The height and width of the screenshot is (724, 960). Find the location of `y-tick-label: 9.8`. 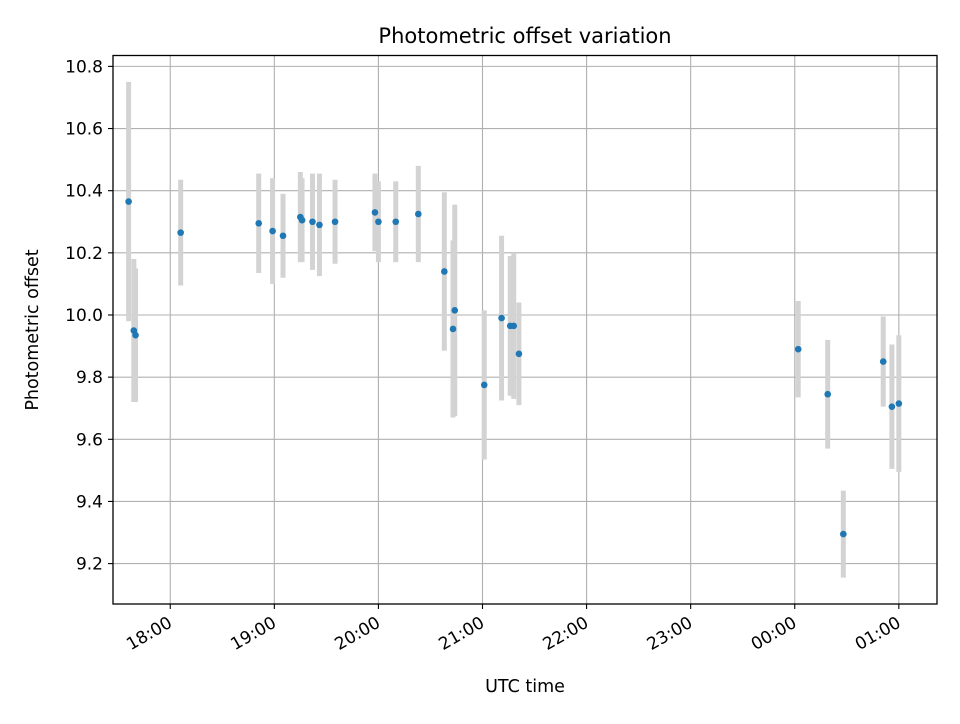

y-tick-label: 9.8 is located at coordinates (89, 378).